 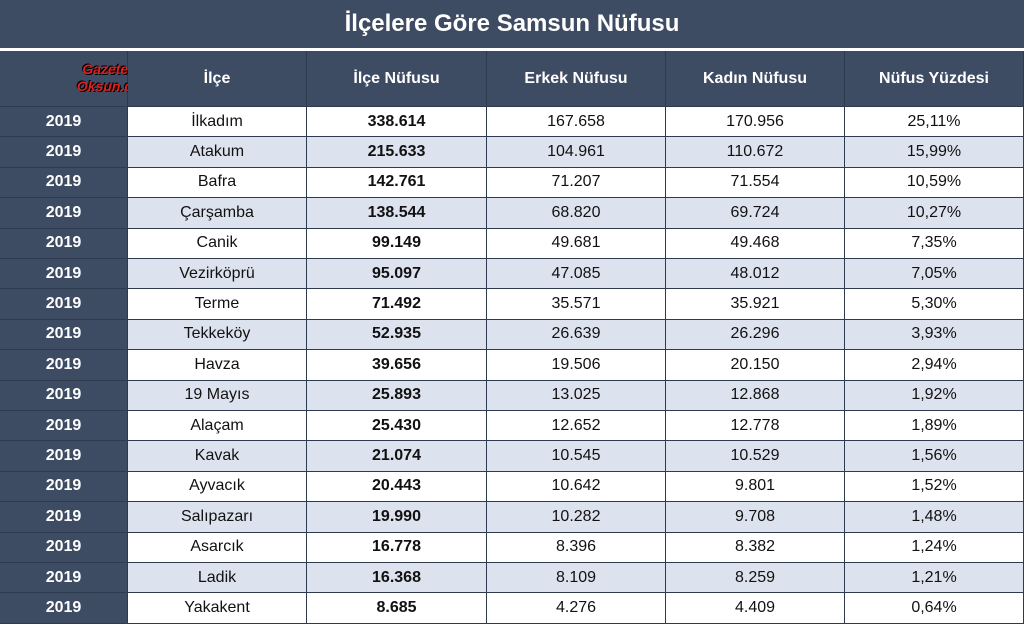 What do you see at coordinates (755, 122) in the screenshot?
I see `table-cell: 170.956` at bounding box center [755, 122].